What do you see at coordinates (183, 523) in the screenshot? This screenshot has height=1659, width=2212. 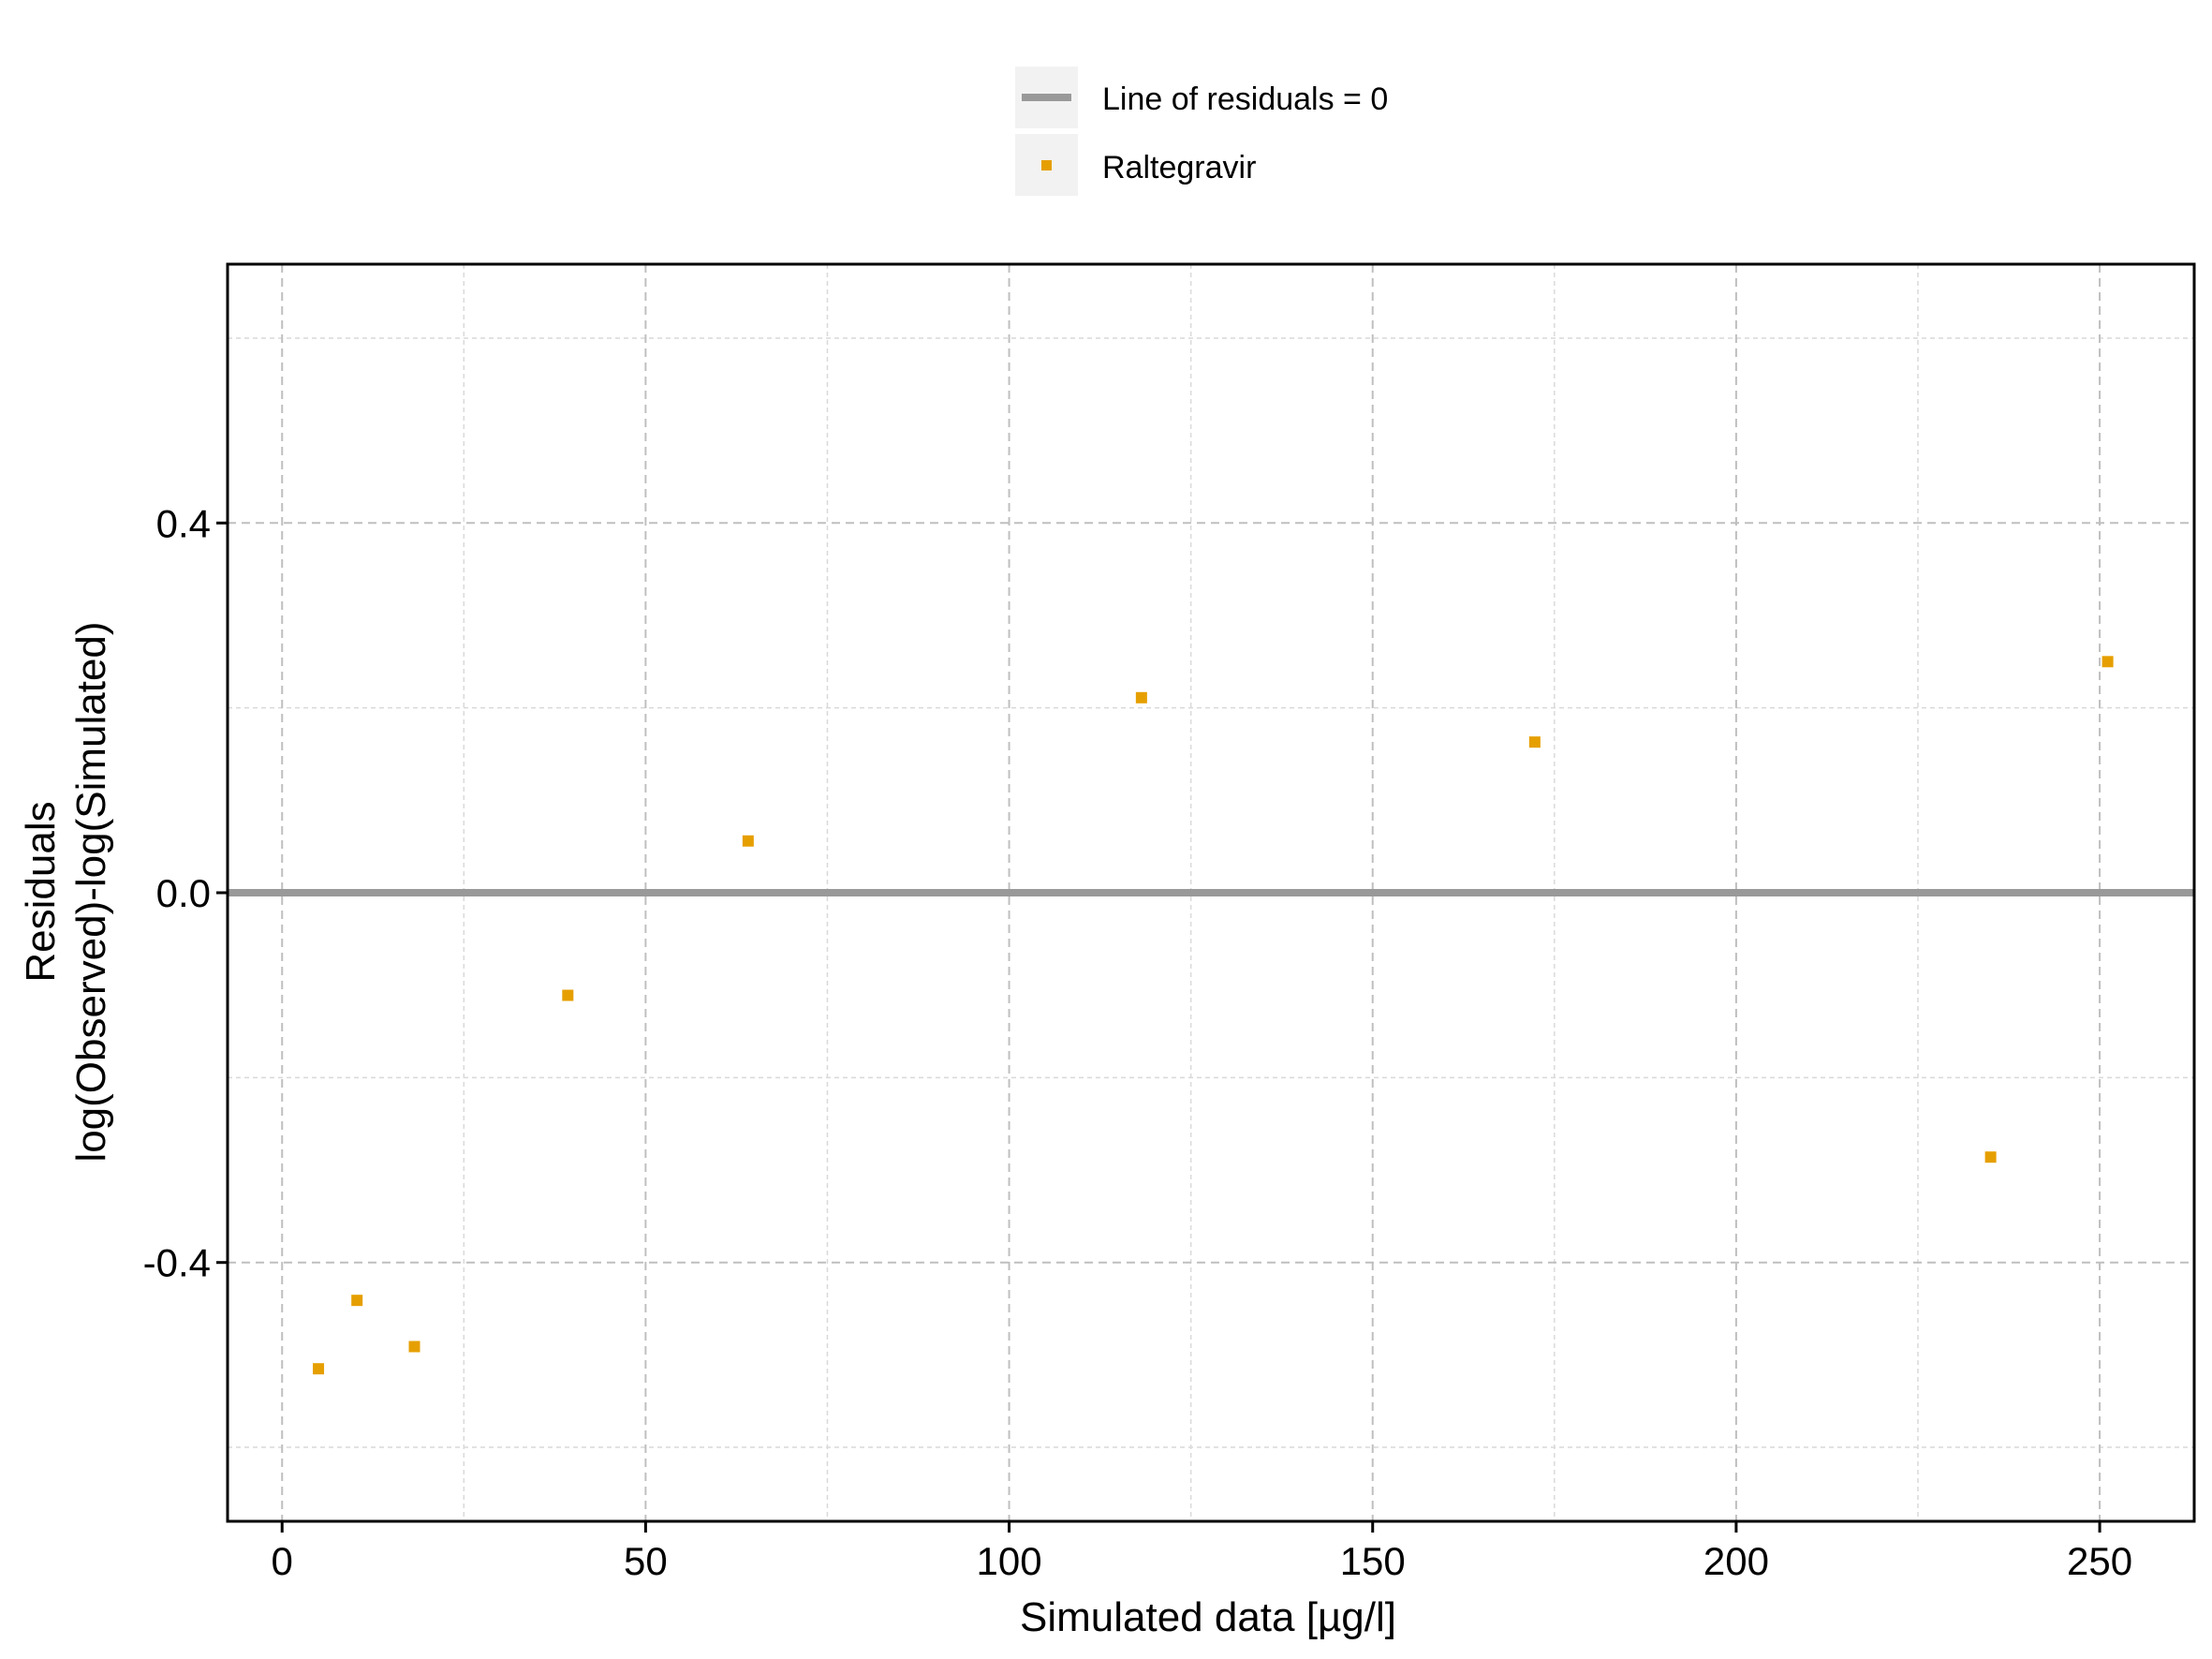 I see `y-tick-label: 0.4` at bounding box center [183, 523].